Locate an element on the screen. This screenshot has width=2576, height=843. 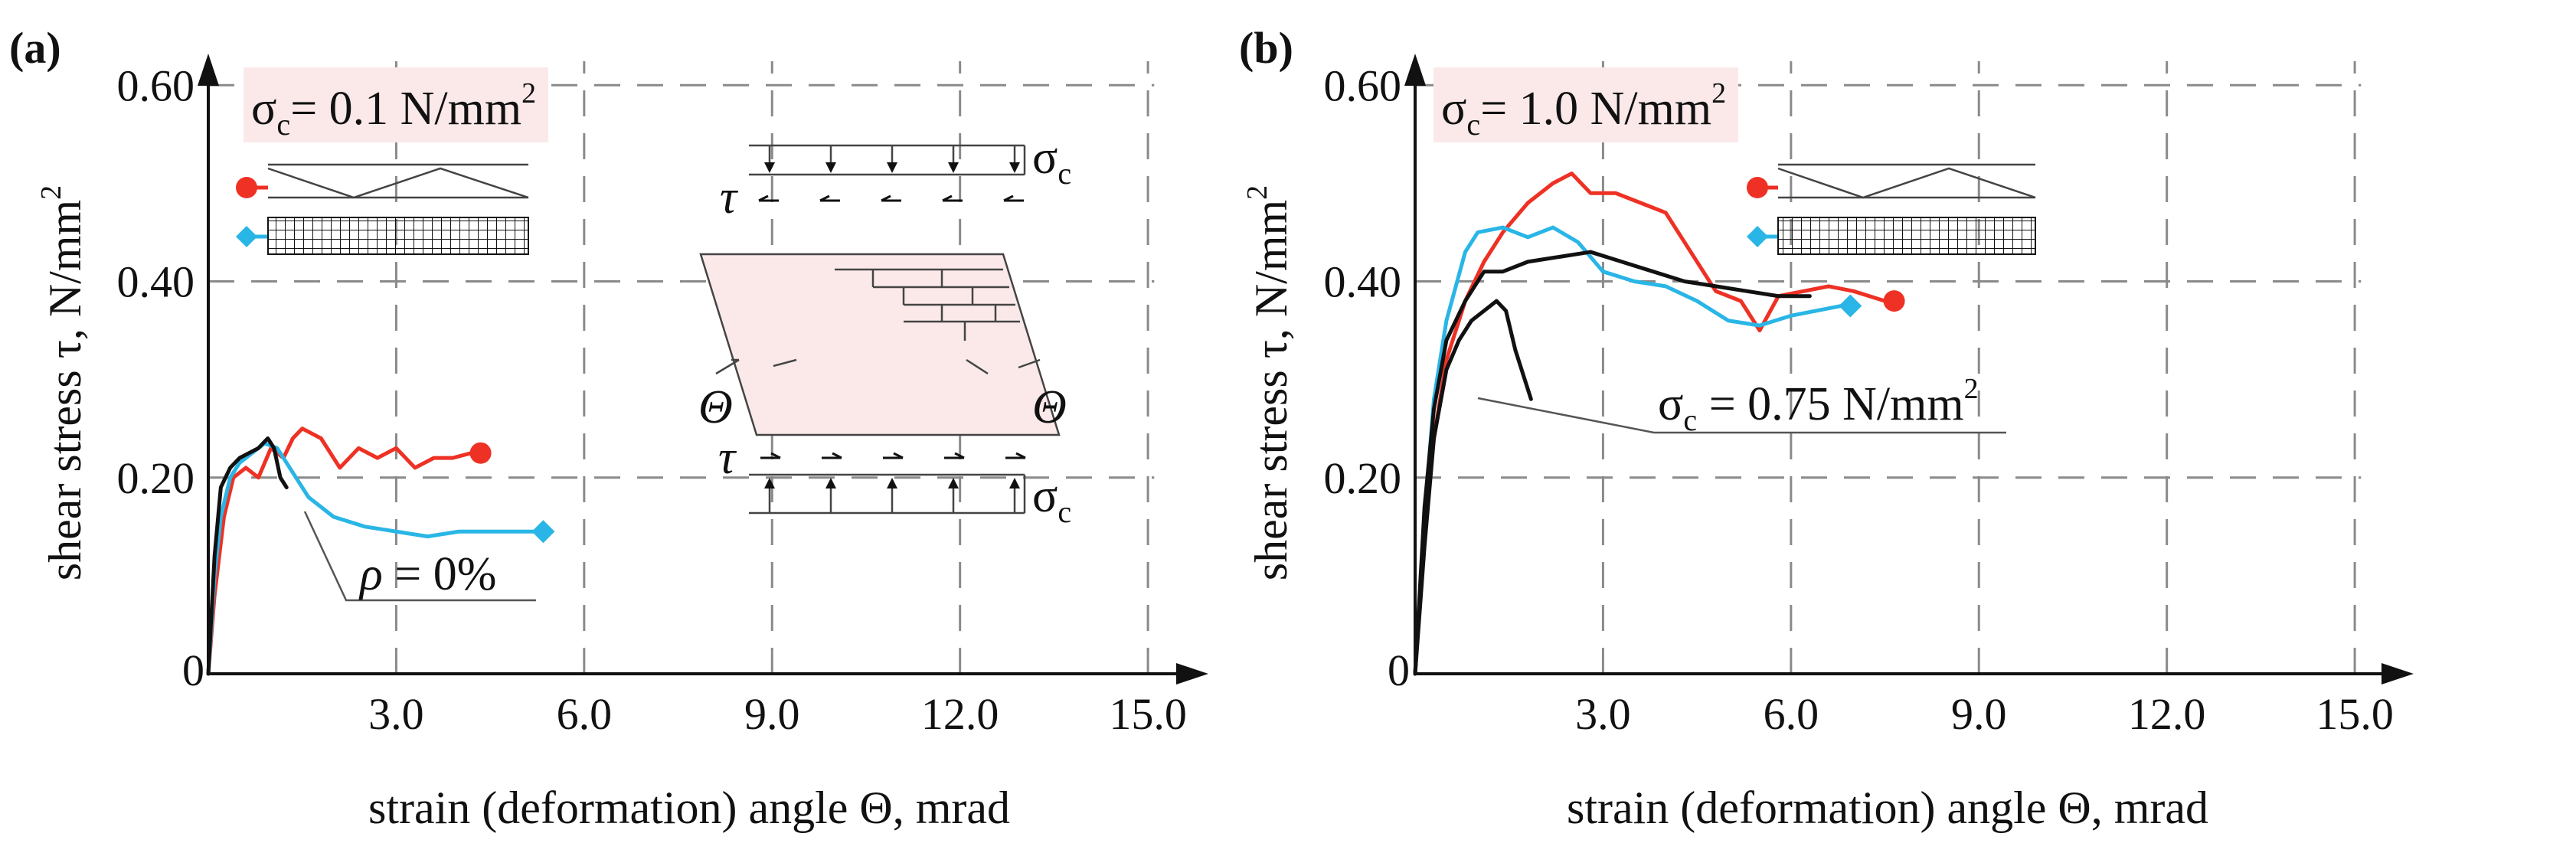
ytick-label-a-1: 0.40 is located at coordinates (156, 282).